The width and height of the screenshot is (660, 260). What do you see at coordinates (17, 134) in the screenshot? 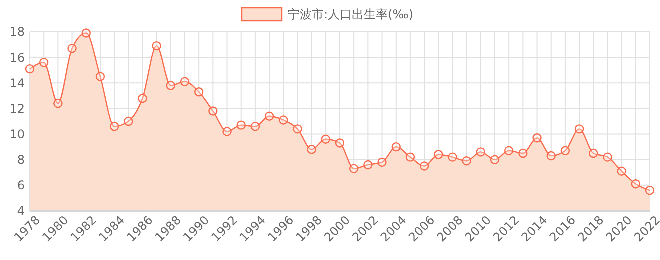
I see `y-tick-label: 10` at bounding box center [17, 134].